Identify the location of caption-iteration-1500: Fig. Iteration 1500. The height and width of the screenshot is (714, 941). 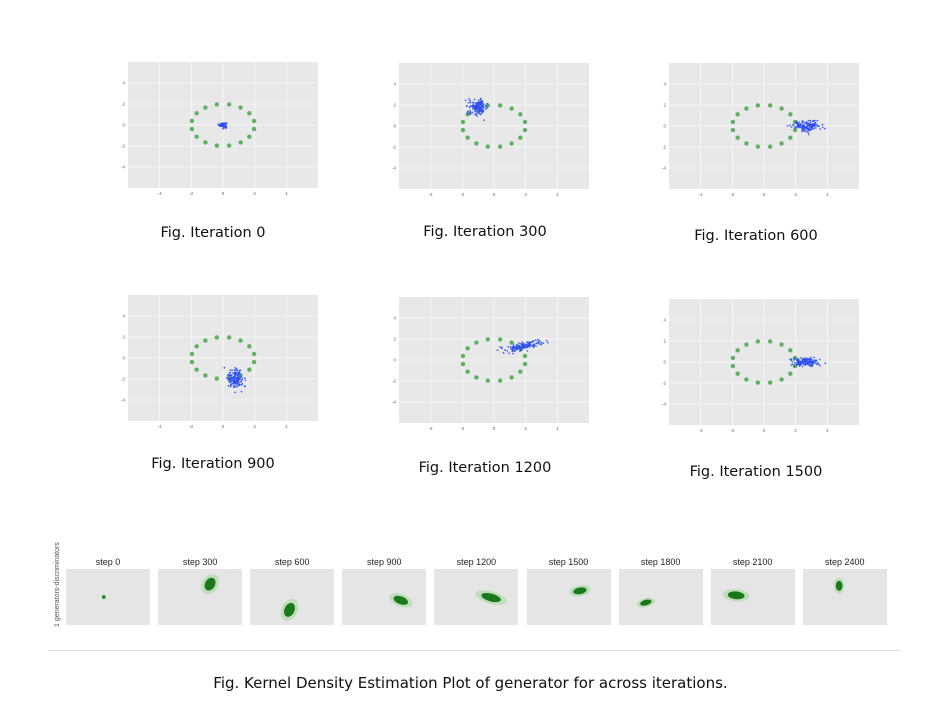
(756, 472).